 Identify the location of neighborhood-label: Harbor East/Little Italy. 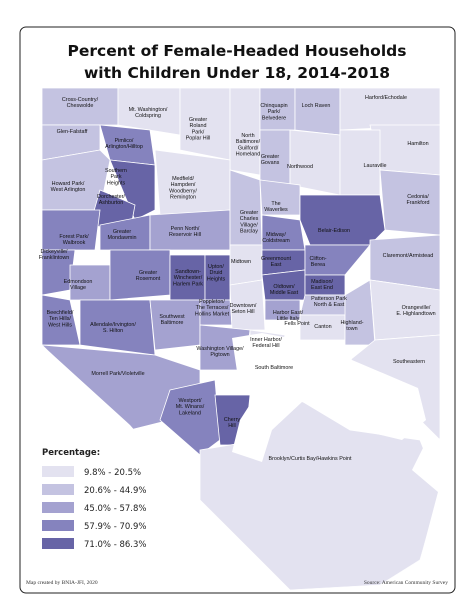
(288, 316).